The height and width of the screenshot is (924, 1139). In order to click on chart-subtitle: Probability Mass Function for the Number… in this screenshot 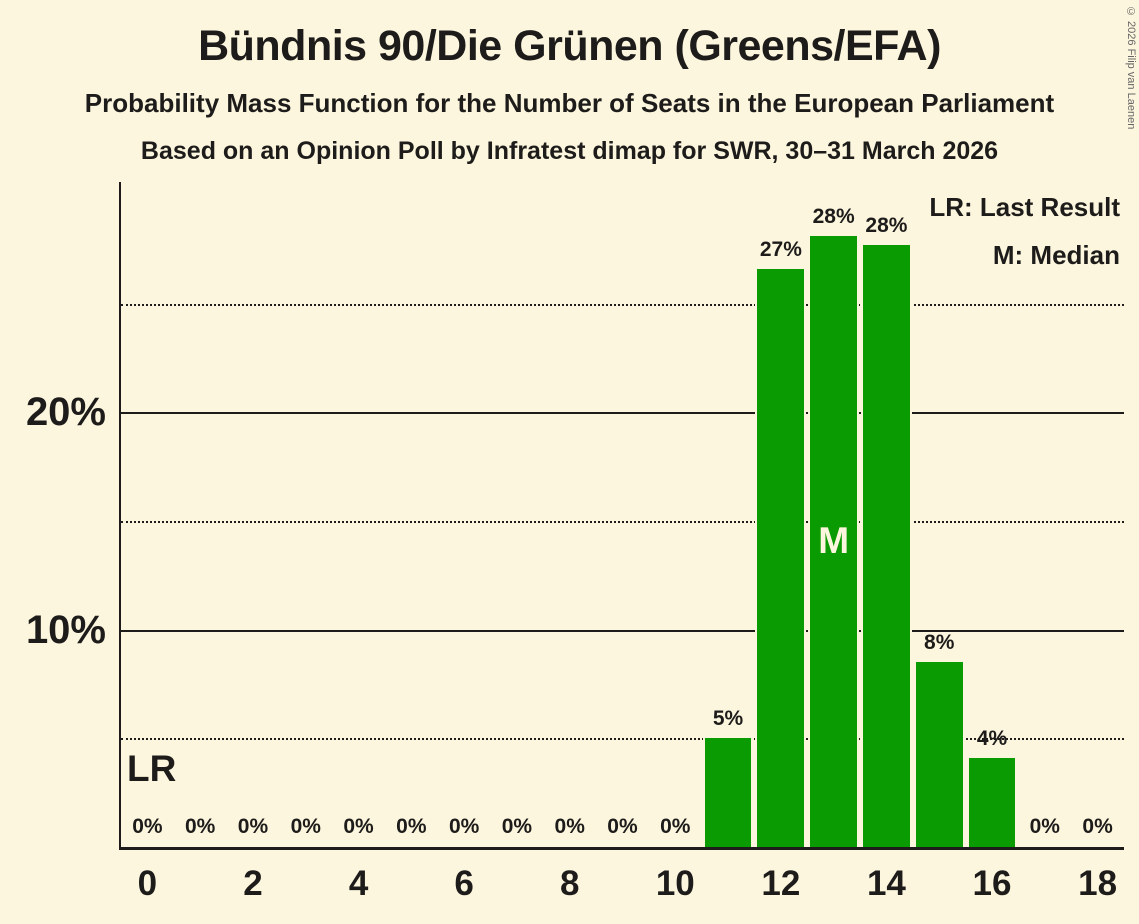, I will do `click(569, 103)`.